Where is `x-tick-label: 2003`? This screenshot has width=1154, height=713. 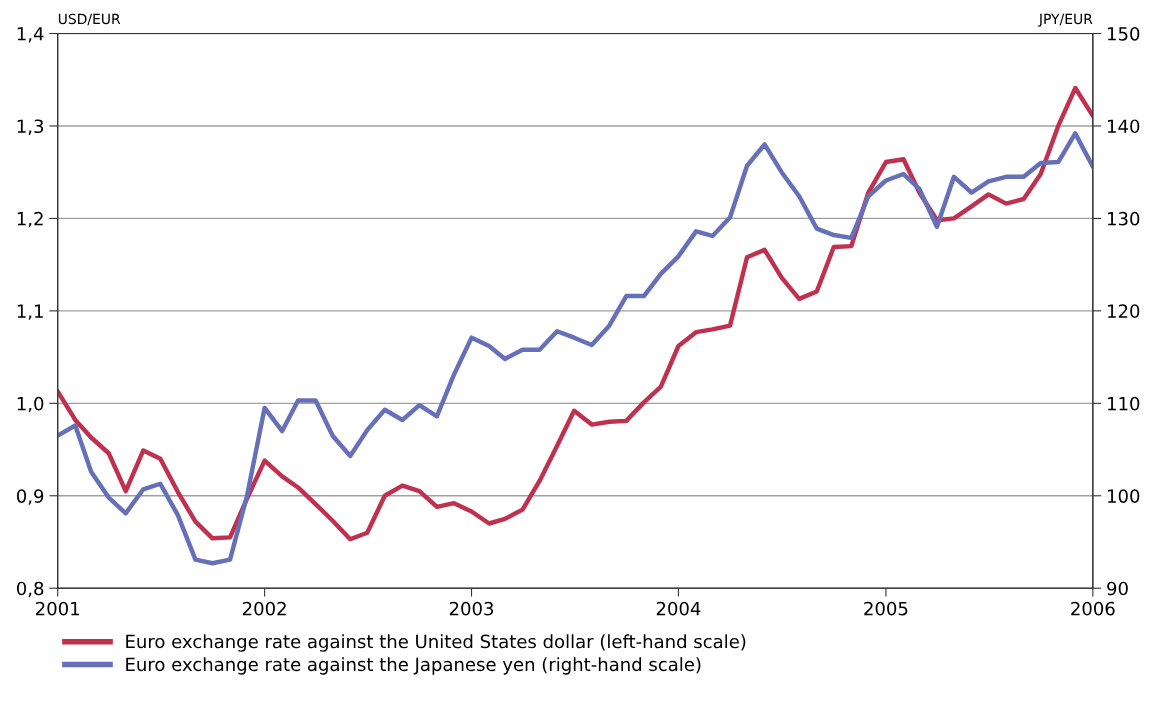
x-tick-label: 2003 is located at coordinates (471, 608).